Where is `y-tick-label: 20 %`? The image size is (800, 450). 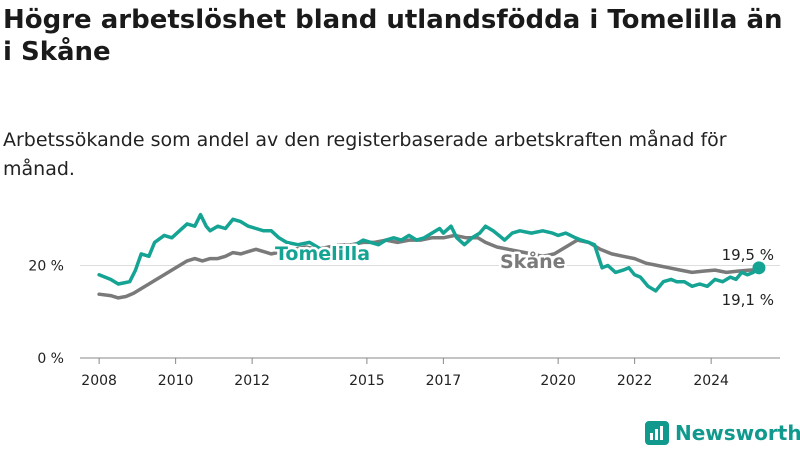 y-tick-label: 20 % is located at coordinates (46, 267).